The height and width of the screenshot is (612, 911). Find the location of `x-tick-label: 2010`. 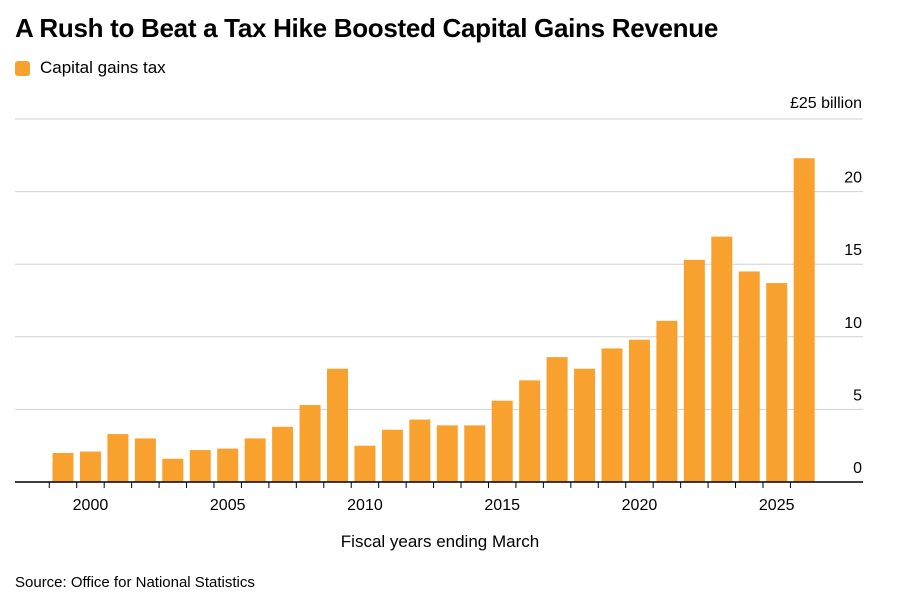

x-tick-label: 2010 is located at coordinates (365, 505).